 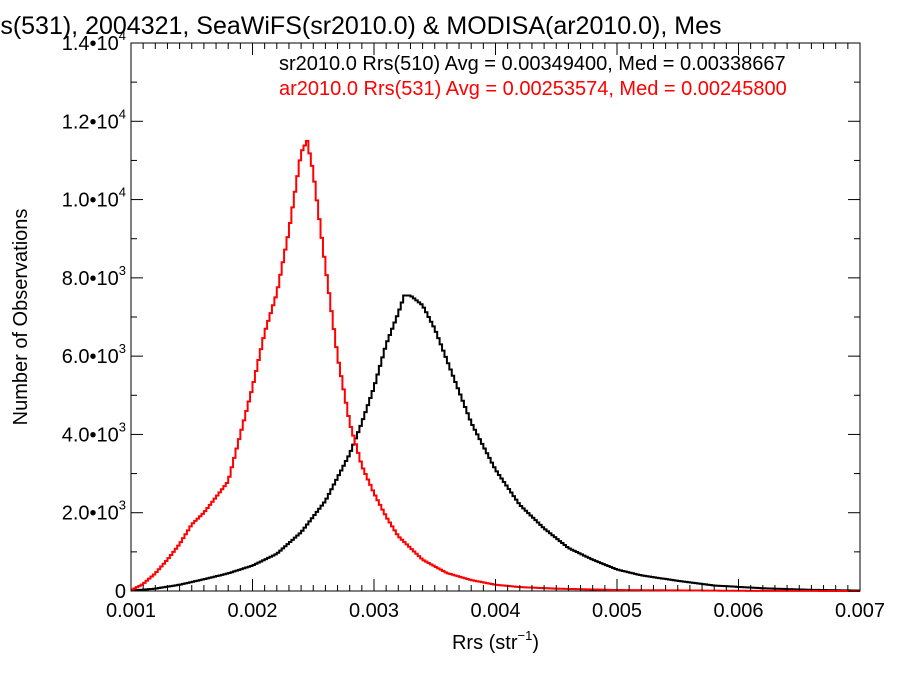 What do you see at coordinates (21, 317) in the screenshot?
I see `y-axis-label: Number of Observations` at bounding box center [21, 317].